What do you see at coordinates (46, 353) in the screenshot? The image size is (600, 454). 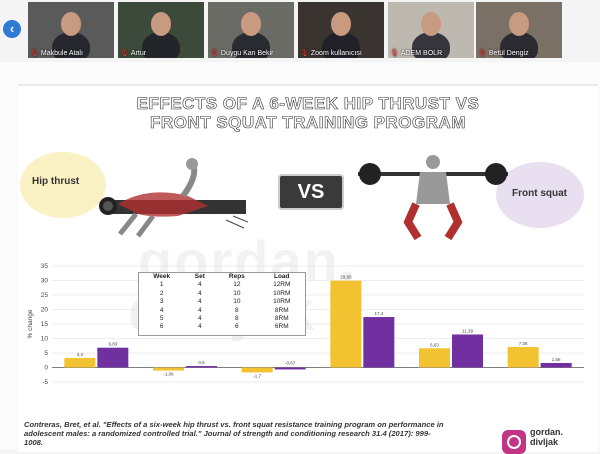 I see `y-tick-label: 5` at bounding box center [46, 353].